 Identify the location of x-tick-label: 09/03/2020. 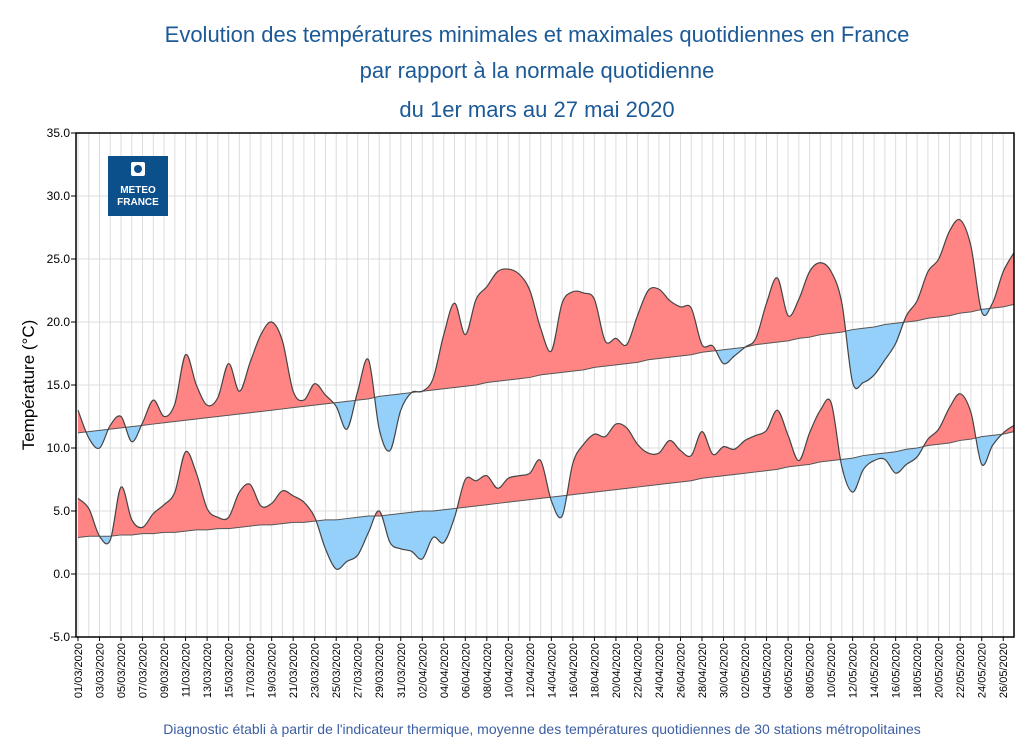
(165, 670).